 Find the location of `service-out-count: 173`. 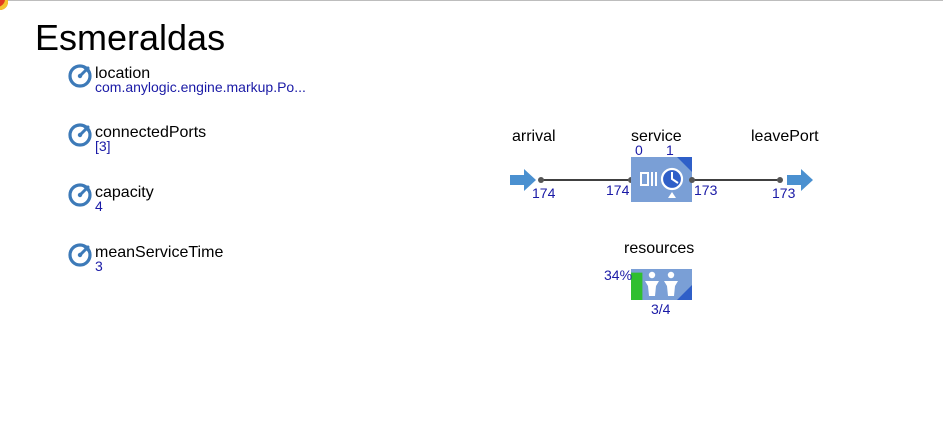

service-out-count: 173 is located at coordinates (706, 190).